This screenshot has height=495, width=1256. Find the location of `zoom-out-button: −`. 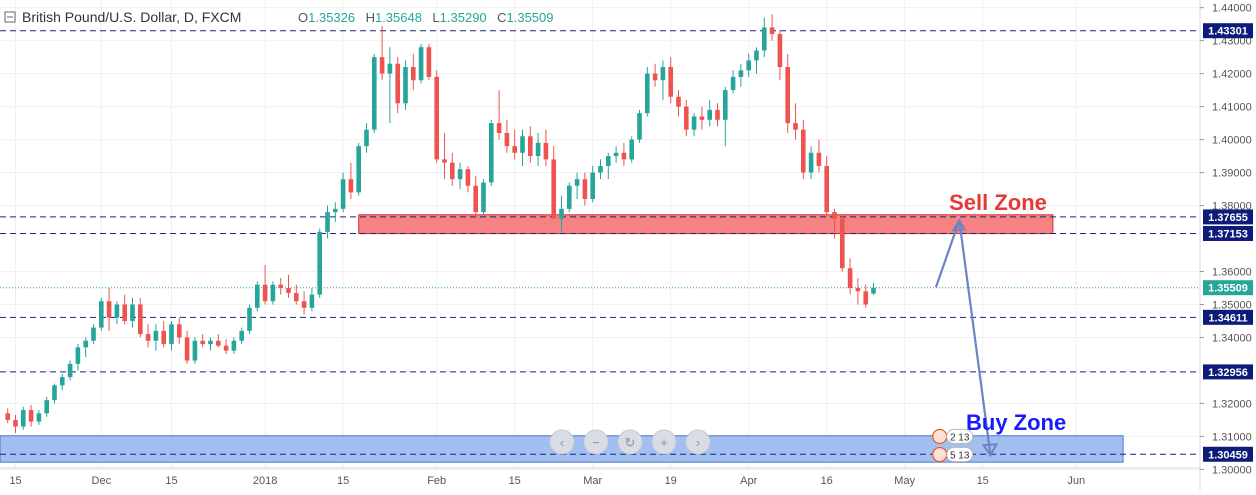

zoom-out-button: − is located at coordinates (596, 442).